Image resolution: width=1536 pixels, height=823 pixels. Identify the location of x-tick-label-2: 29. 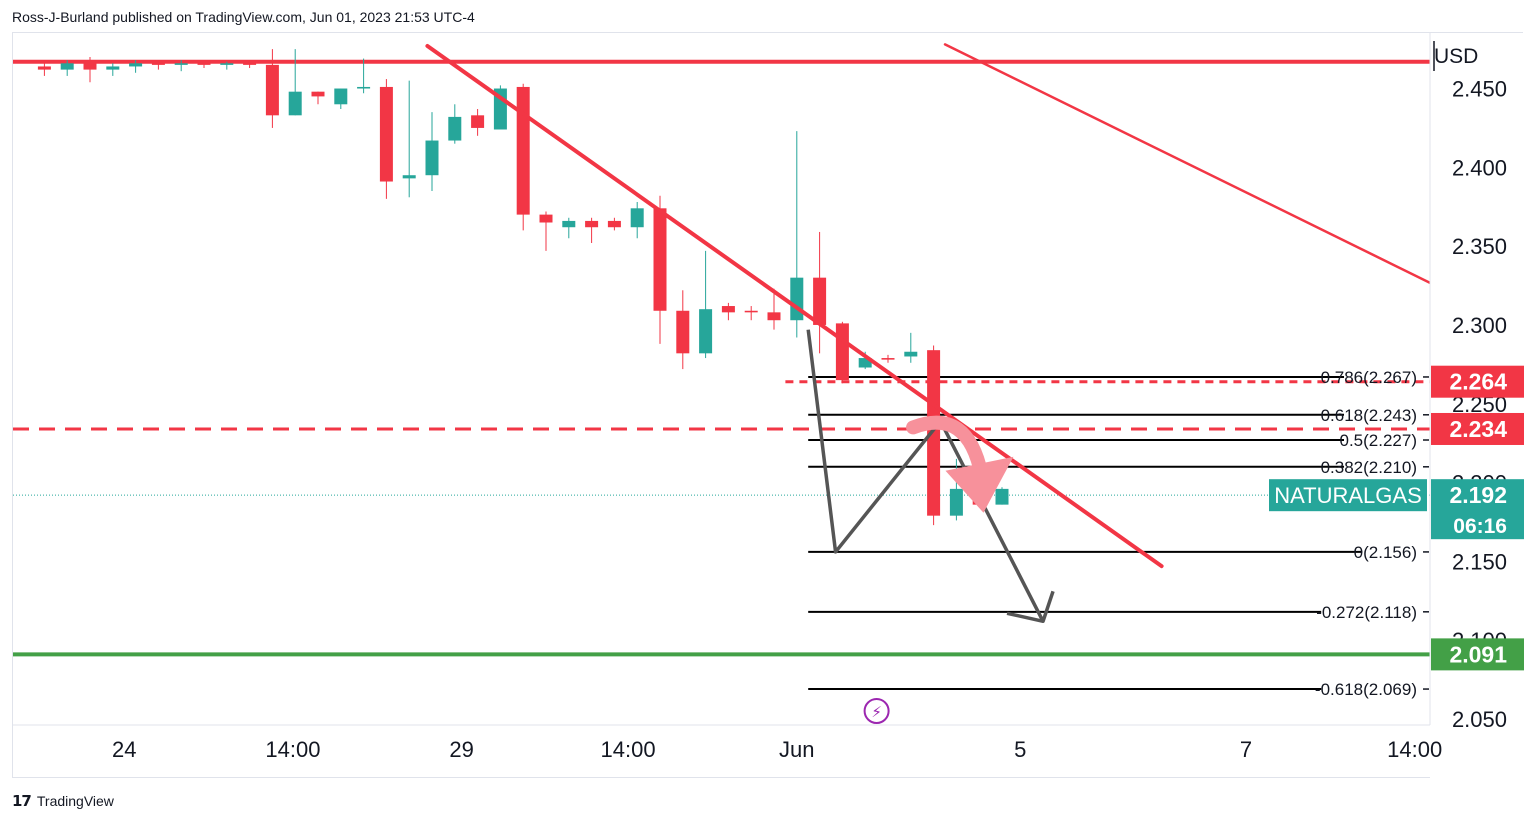
(461, 749).